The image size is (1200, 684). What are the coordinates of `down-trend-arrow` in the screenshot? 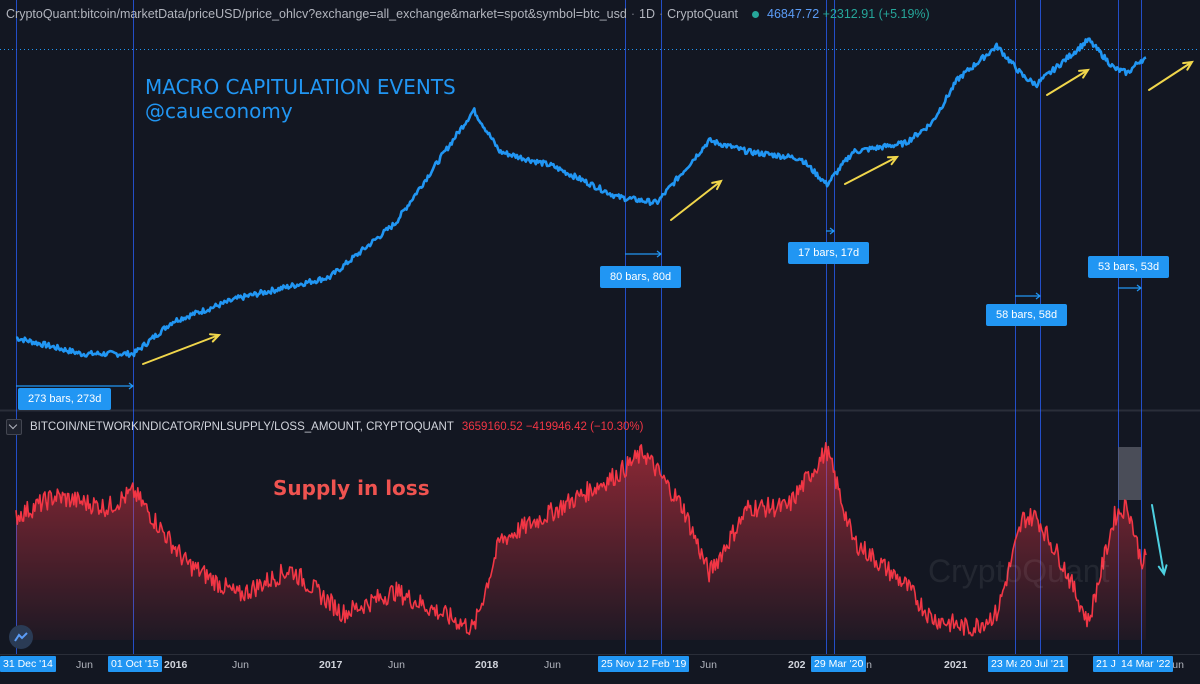 It's located at (1159, 540).